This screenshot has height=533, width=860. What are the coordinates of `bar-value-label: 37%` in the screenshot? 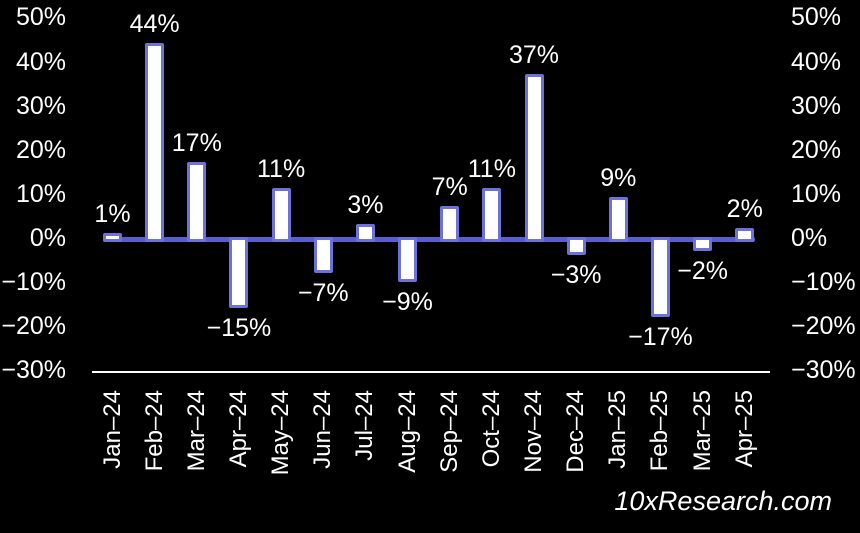 It's located at (534, 54).